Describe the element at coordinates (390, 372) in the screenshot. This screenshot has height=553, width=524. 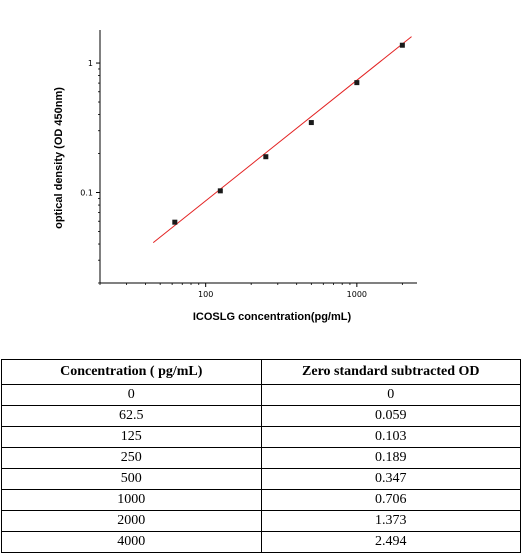
I see `od-header: Zero standard subtracted OD` at that location.